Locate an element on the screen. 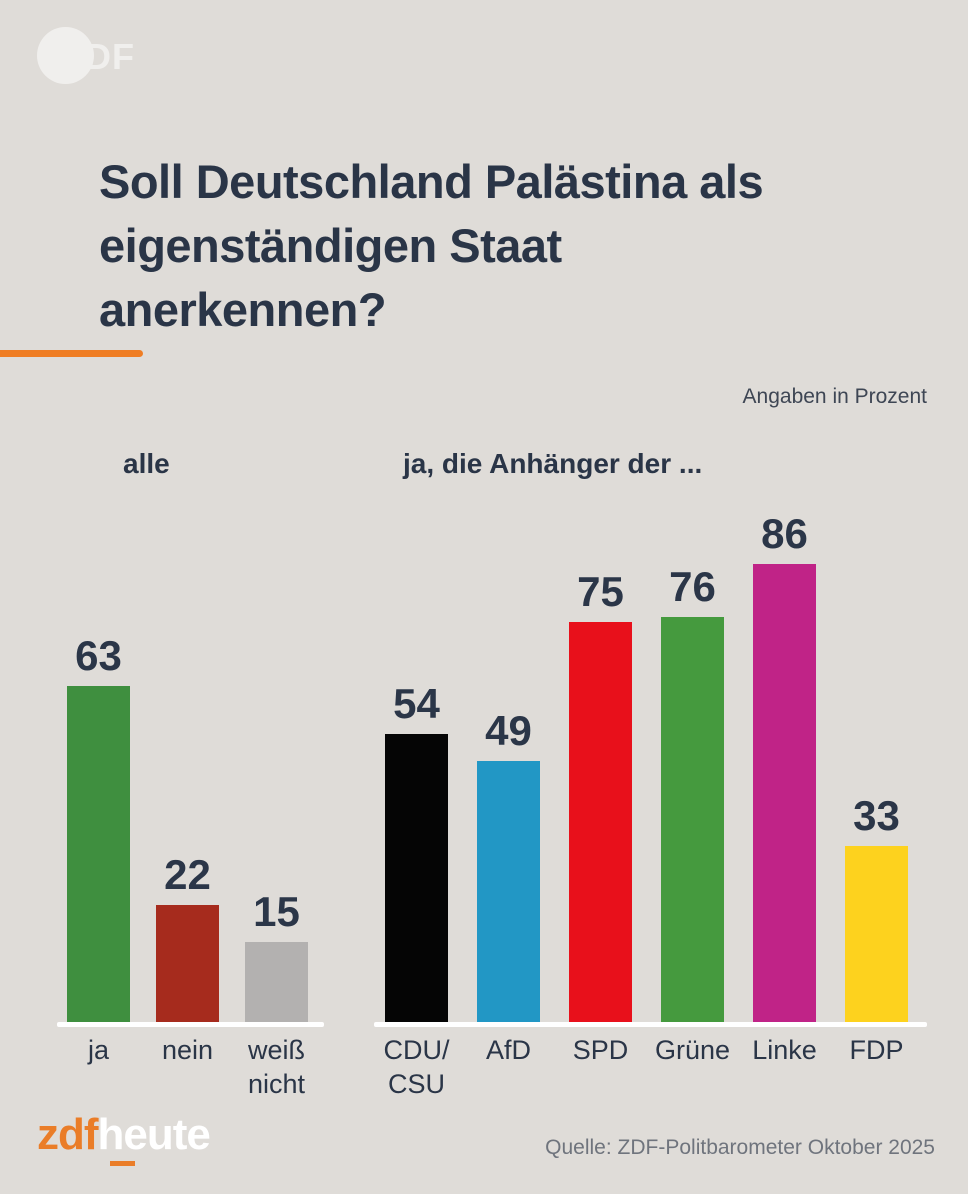 This screenshot has height=1194, width=968. bar-label-text: ja is located at coordinates (98, 1050).